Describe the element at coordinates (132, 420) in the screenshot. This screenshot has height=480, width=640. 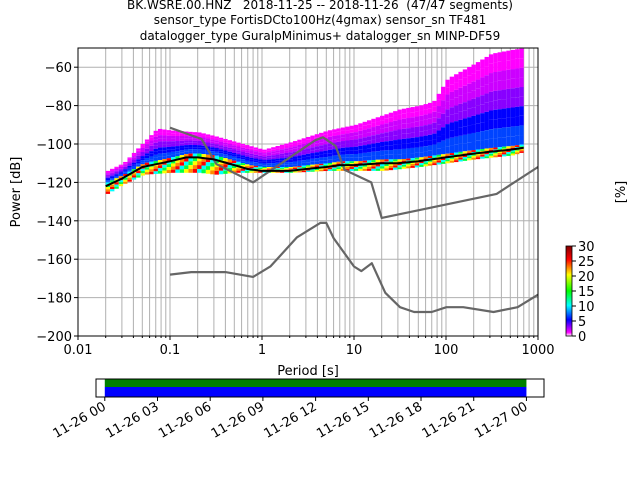
I see `coverage-tick-label: 11-26 03` at that location.